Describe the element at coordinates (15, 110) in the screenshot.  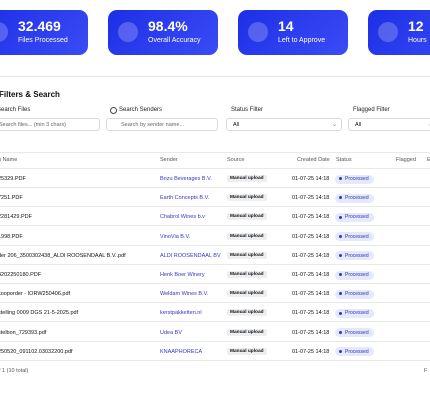
I see `filter-label: Search Files` at that location.